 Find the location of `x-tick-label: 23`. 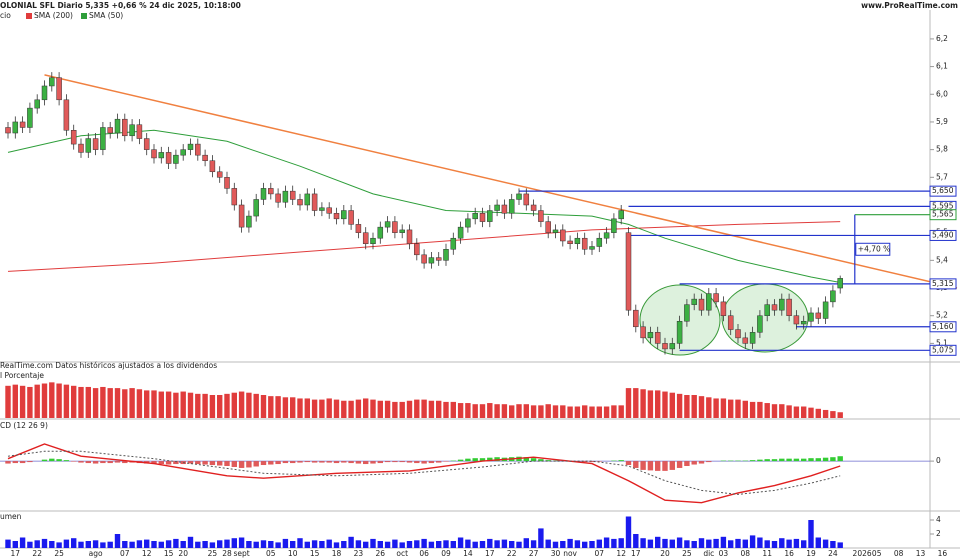

x-tick-label: 23 is located at coordinates (359, 553).